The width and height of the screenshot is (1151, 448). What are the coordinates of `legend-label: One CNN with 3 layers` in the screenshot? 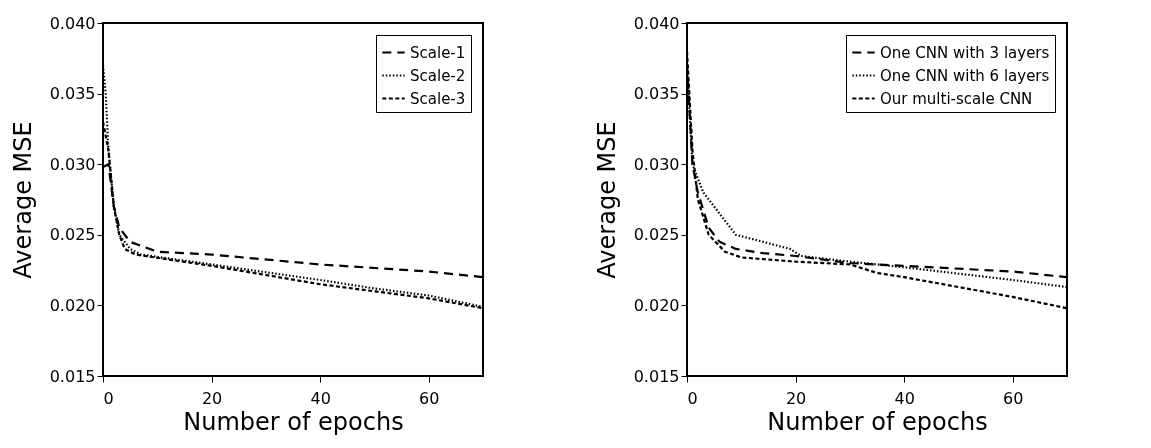 It's located at (965, 52).